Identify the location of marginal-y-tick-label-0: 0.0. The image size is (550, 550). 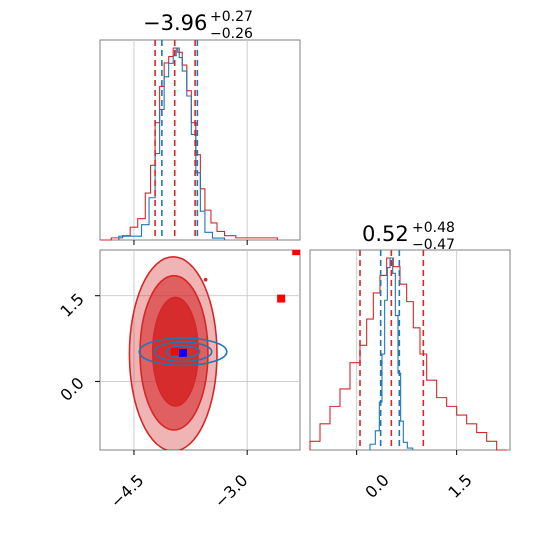
(376, 485).